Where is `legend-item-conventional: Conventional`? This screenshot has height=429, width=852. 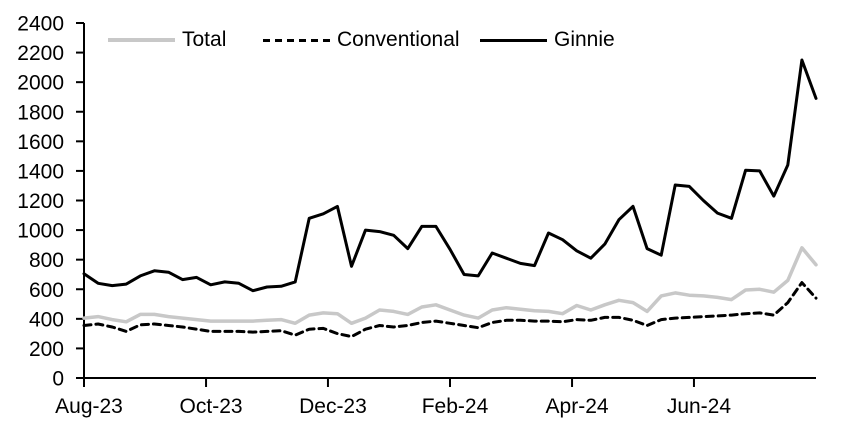 legend-item-conventional: Conventional is located at coordinates (361, 40).